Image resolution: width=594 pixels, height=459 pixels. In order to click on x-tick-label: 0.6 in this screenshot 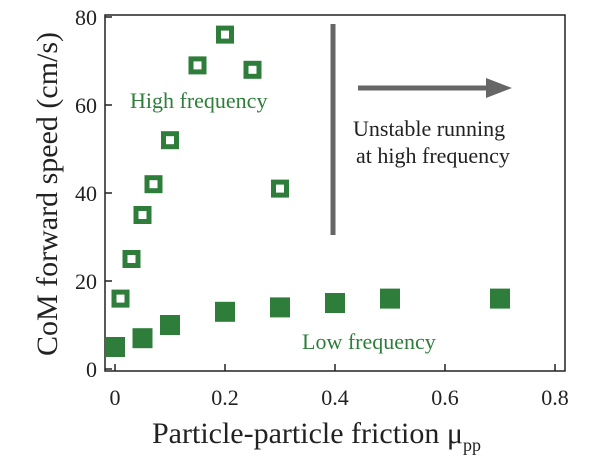, I will do `click(445, 397)`.